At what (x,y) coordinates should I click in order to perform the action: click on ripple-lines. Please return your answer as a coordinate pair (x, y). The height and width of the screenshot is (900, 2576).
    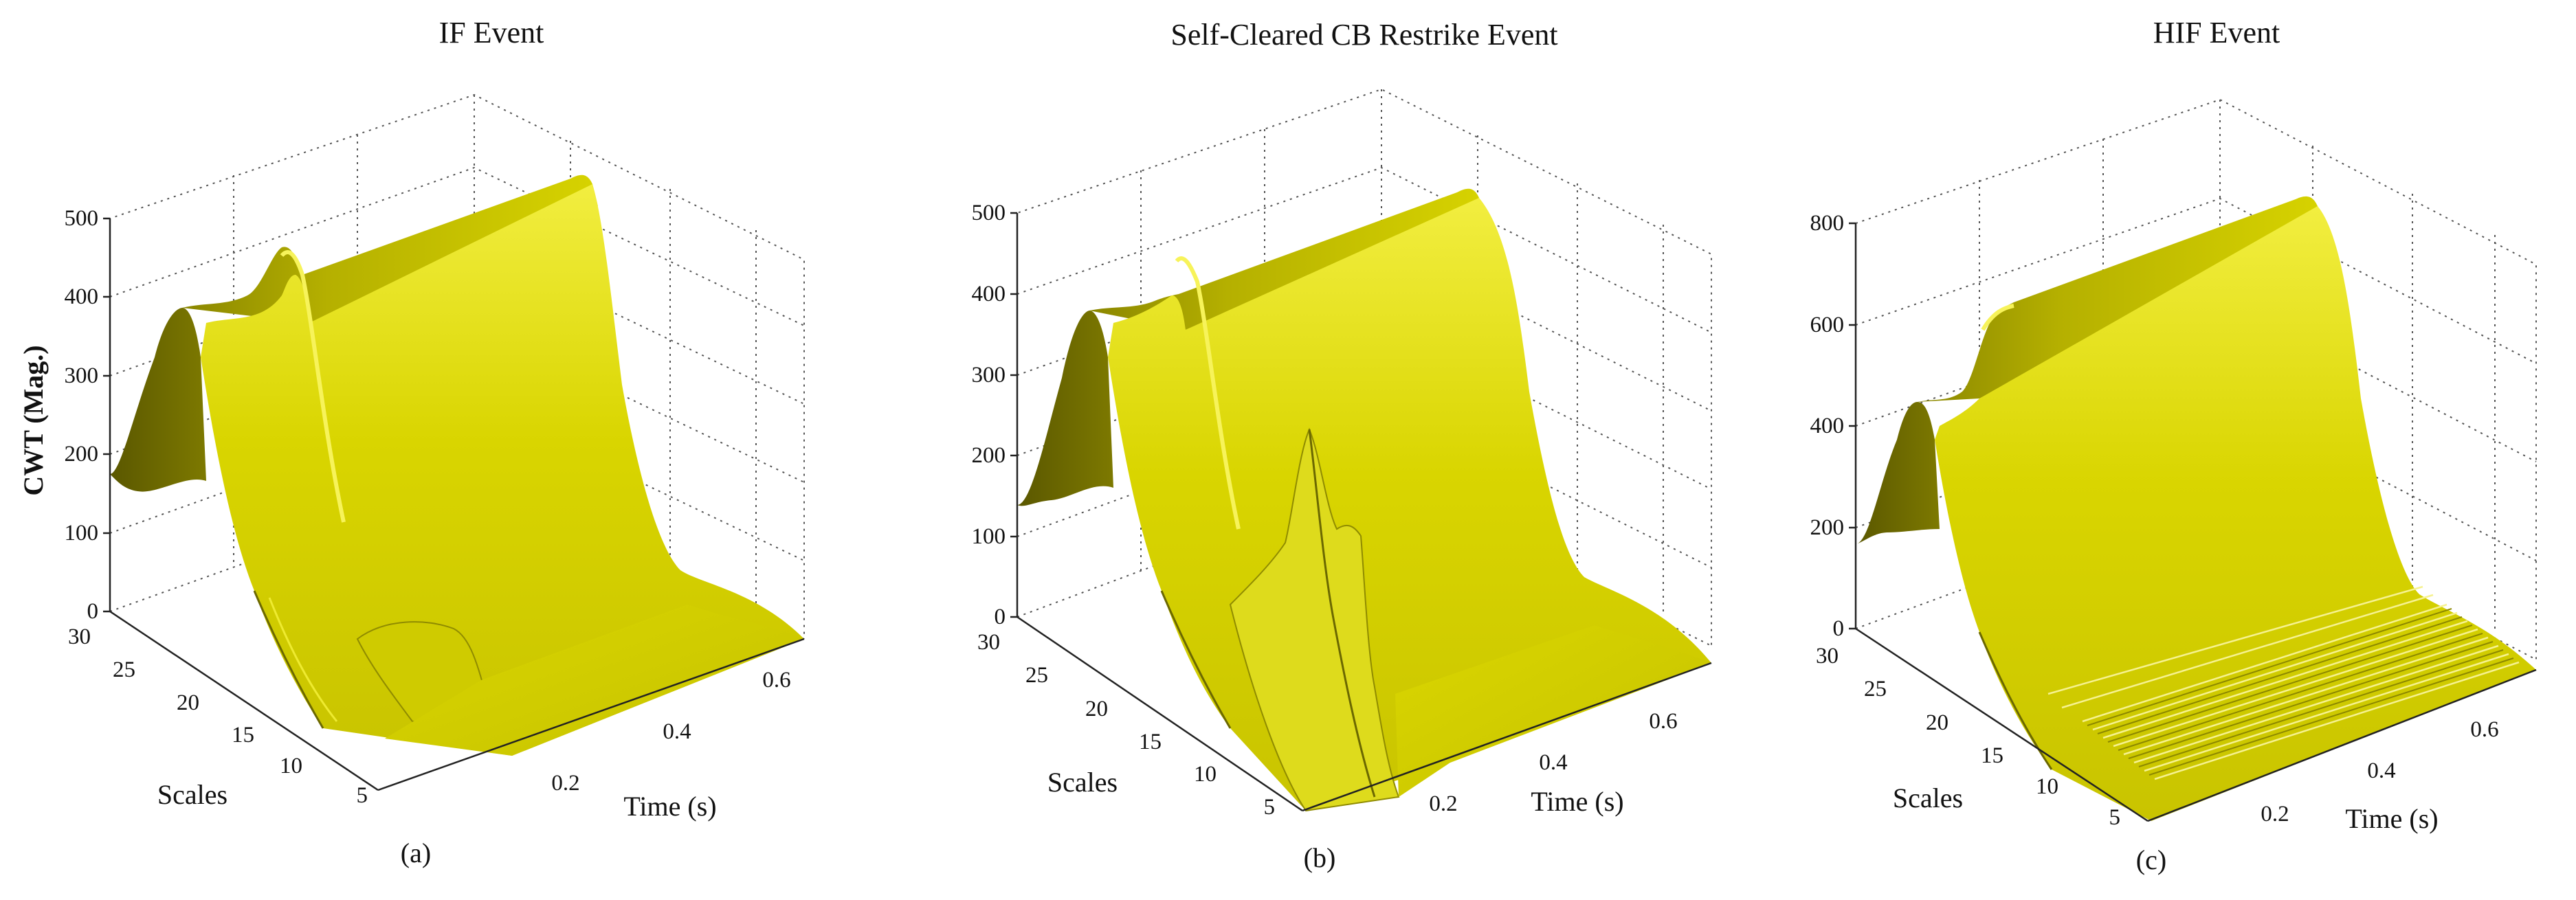
    Looking at the image, I should click on (2283, 682).